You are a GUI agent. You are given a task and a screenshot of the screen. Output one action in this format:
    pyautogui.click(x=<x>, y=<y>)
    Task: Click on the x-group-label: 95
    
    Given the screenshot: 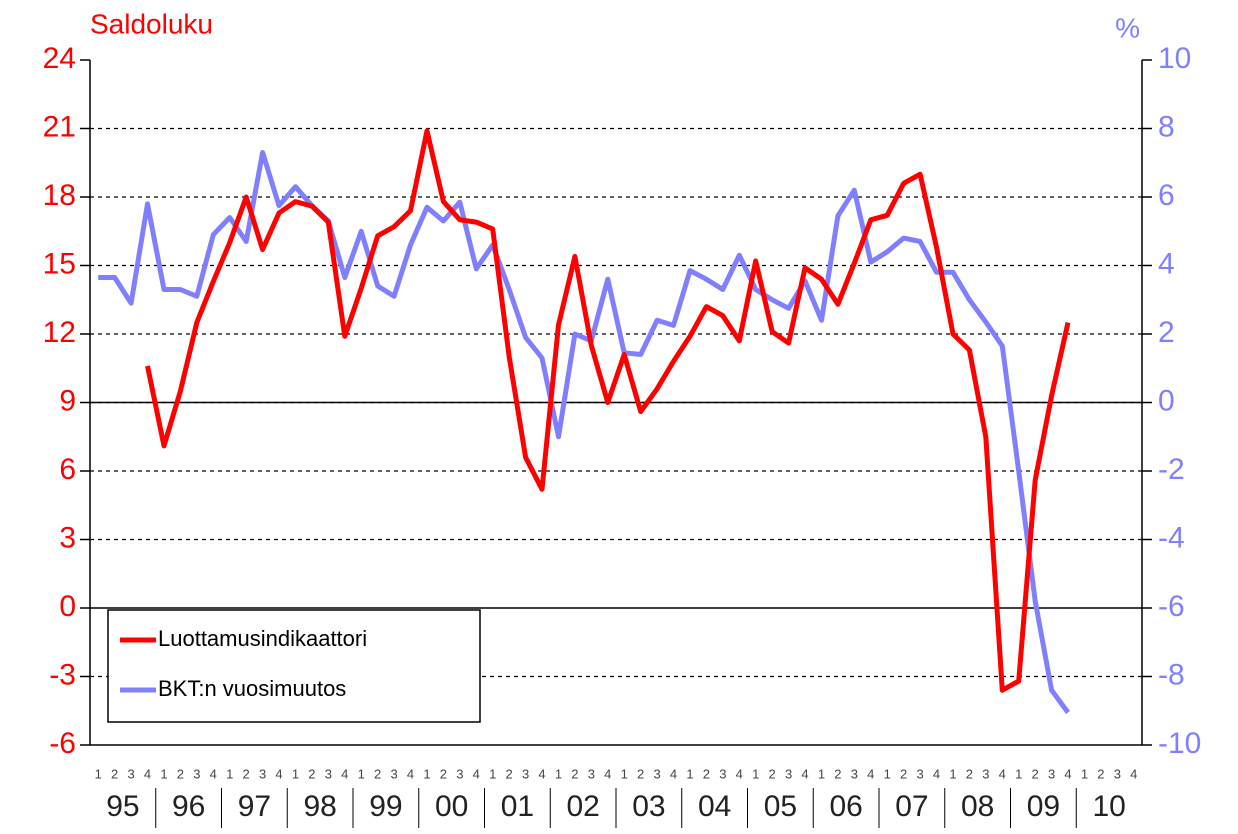 What is the action you would take?
    pyautogui.click(x=122, y=806)
    